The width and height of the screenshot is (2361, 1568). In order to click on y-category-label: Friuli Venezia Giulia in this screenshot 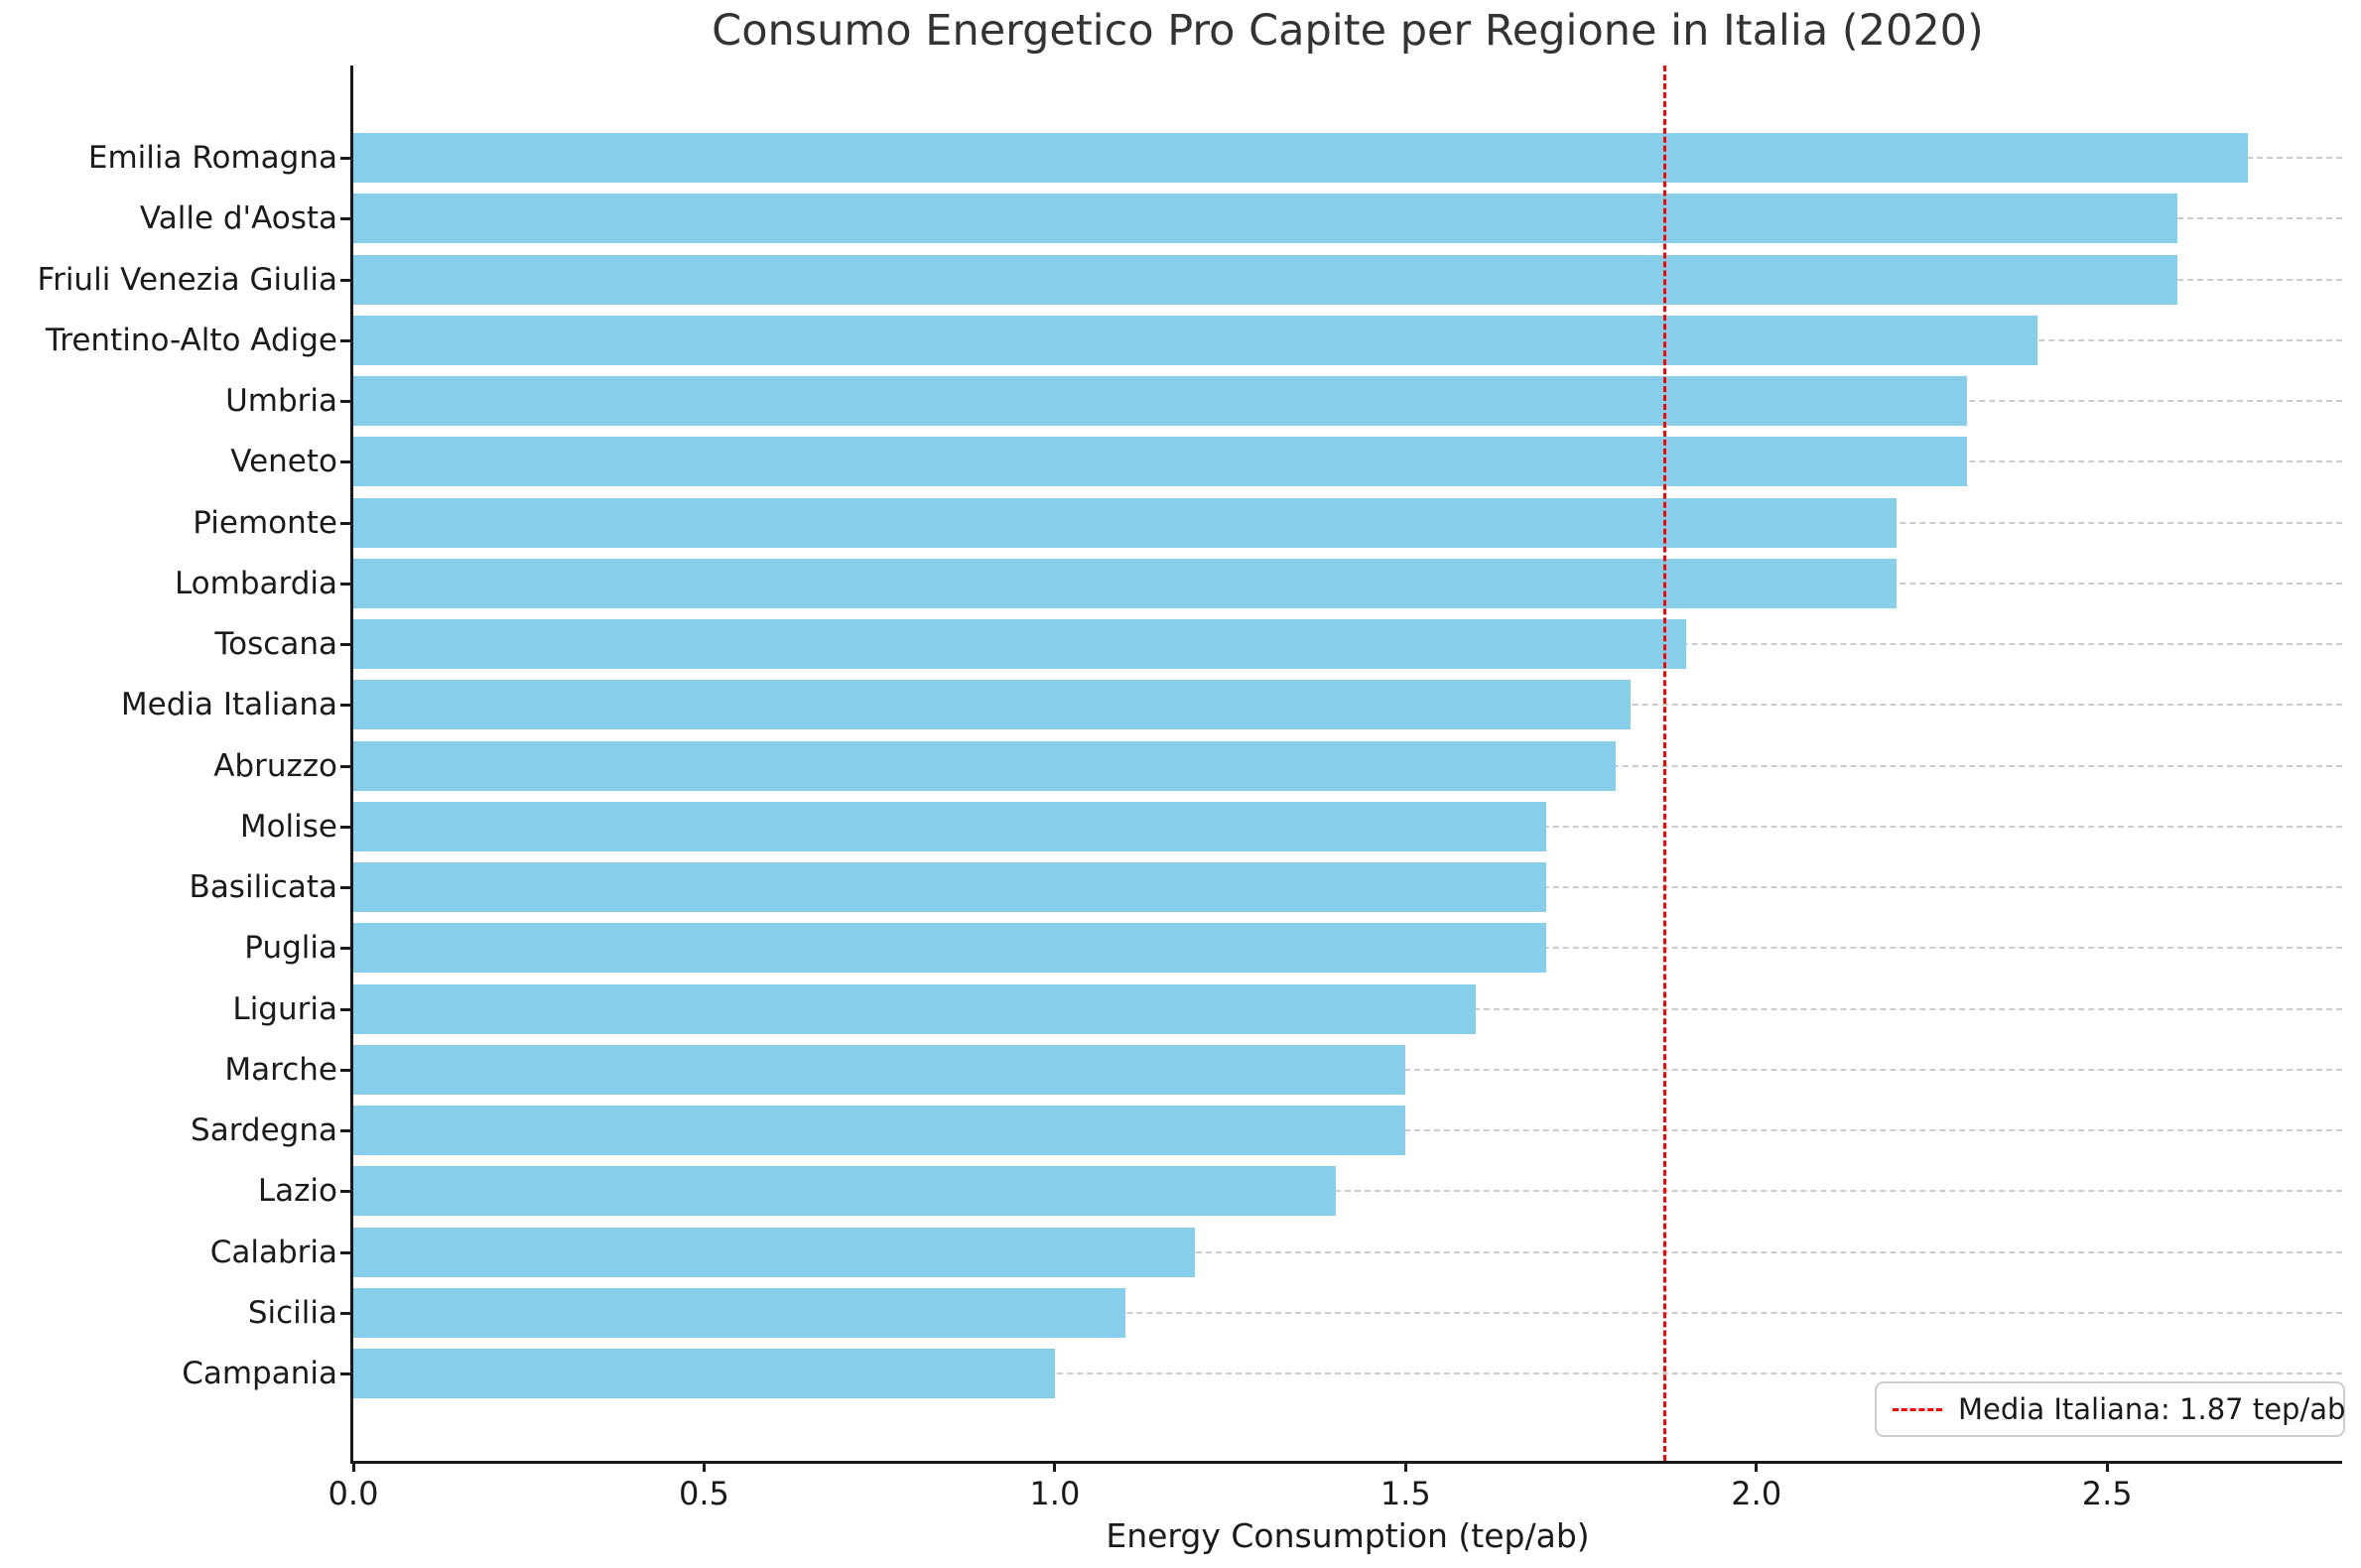, I will do `click(187, 279)`.